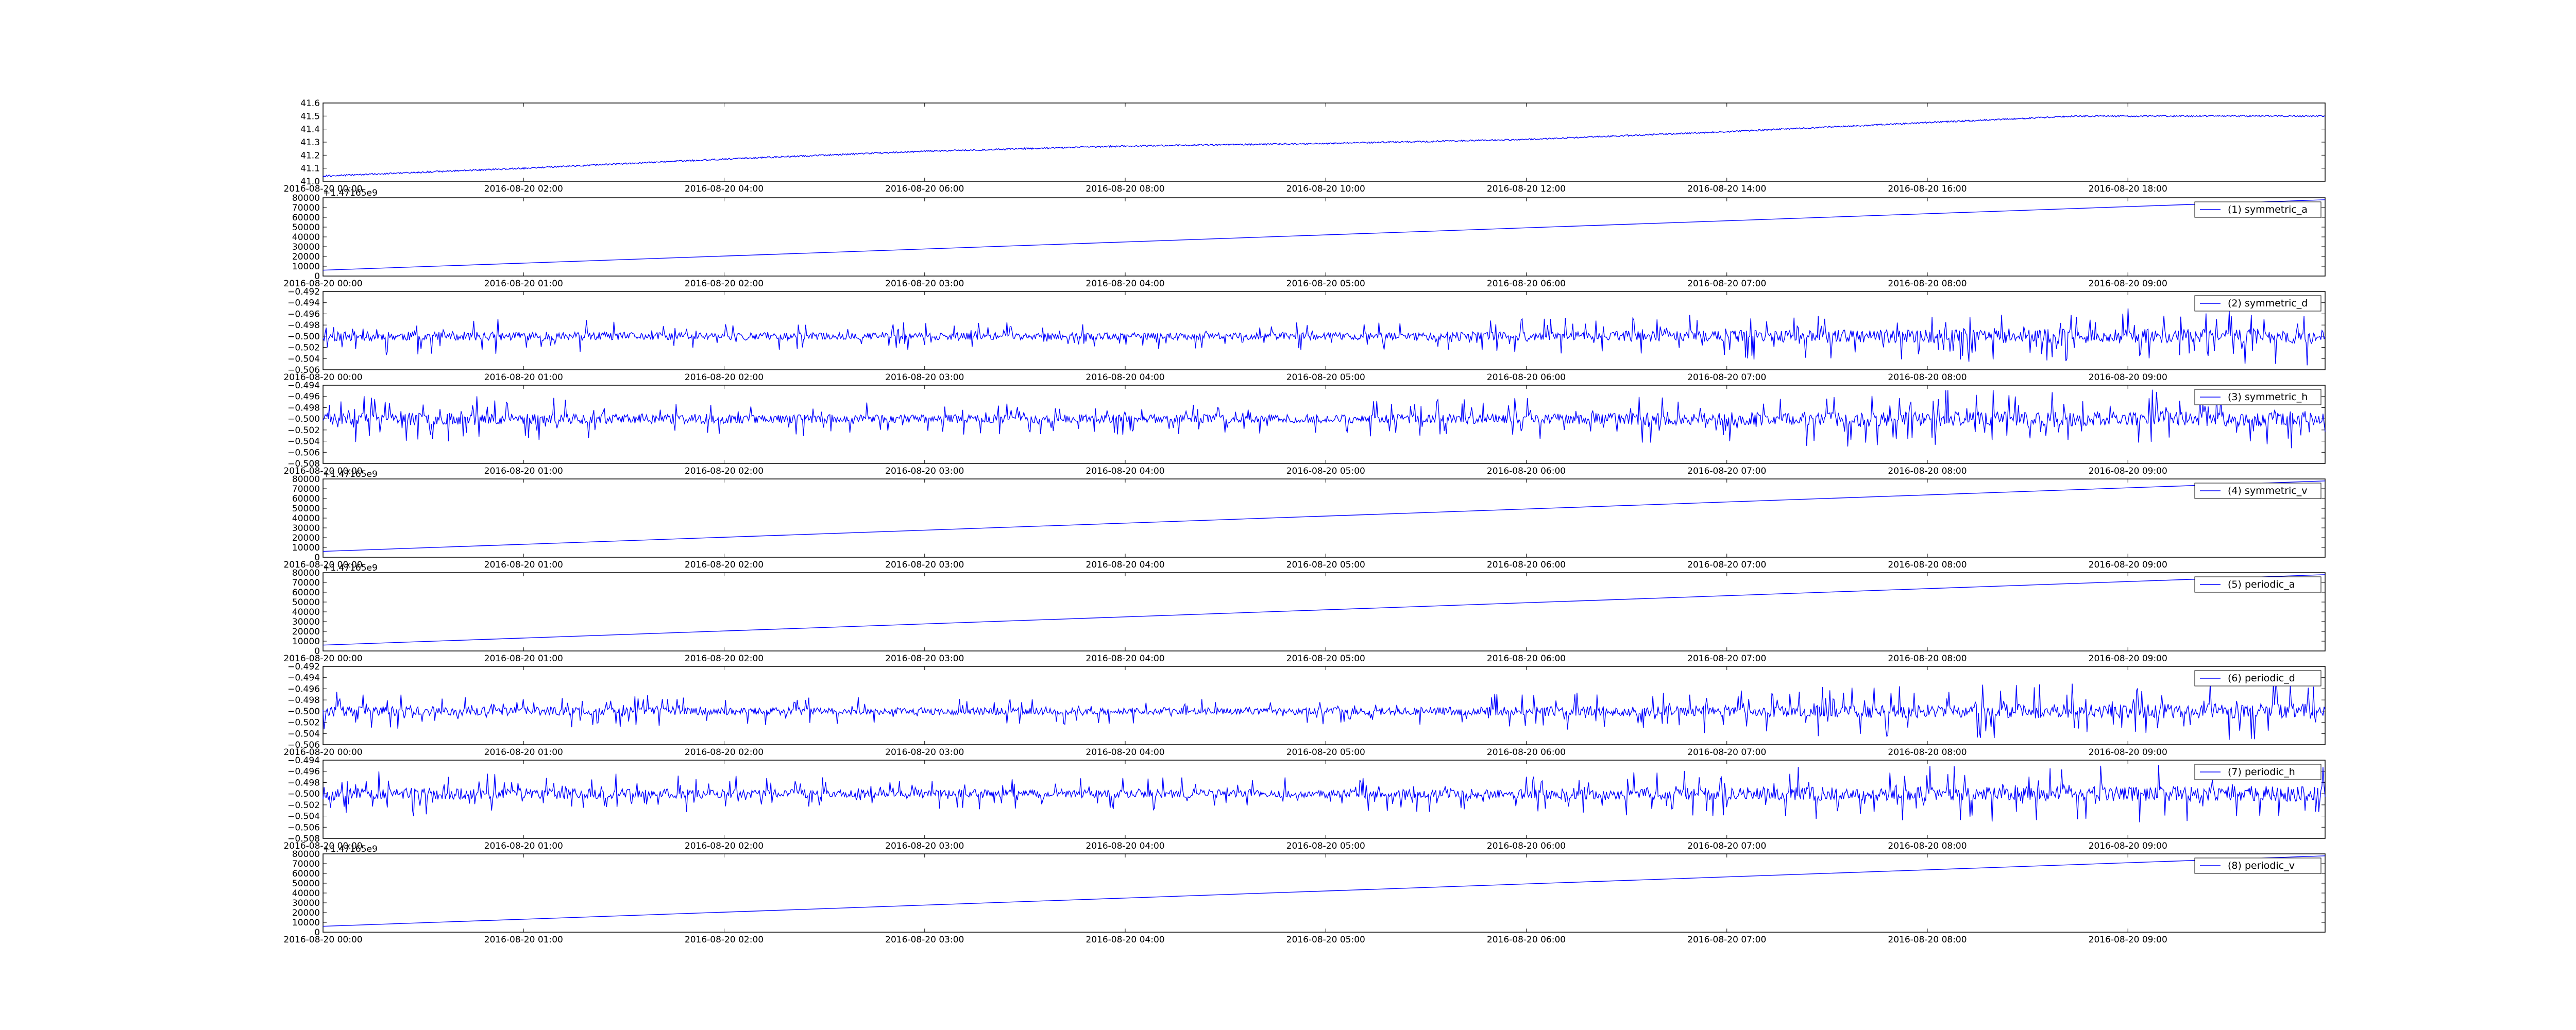 This screenshot has height=1030, width=2576. Describe the element at coordinates (2268, 397) in the screenshot. I see `legend-label: (3) symmetric_h` at that location.